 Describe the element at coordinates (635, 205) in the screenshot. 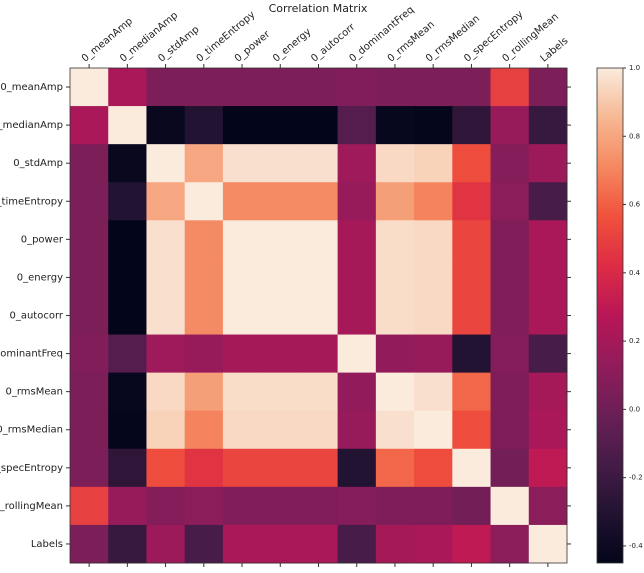

I see `colorbar-tick-label: 0.6` at that location.